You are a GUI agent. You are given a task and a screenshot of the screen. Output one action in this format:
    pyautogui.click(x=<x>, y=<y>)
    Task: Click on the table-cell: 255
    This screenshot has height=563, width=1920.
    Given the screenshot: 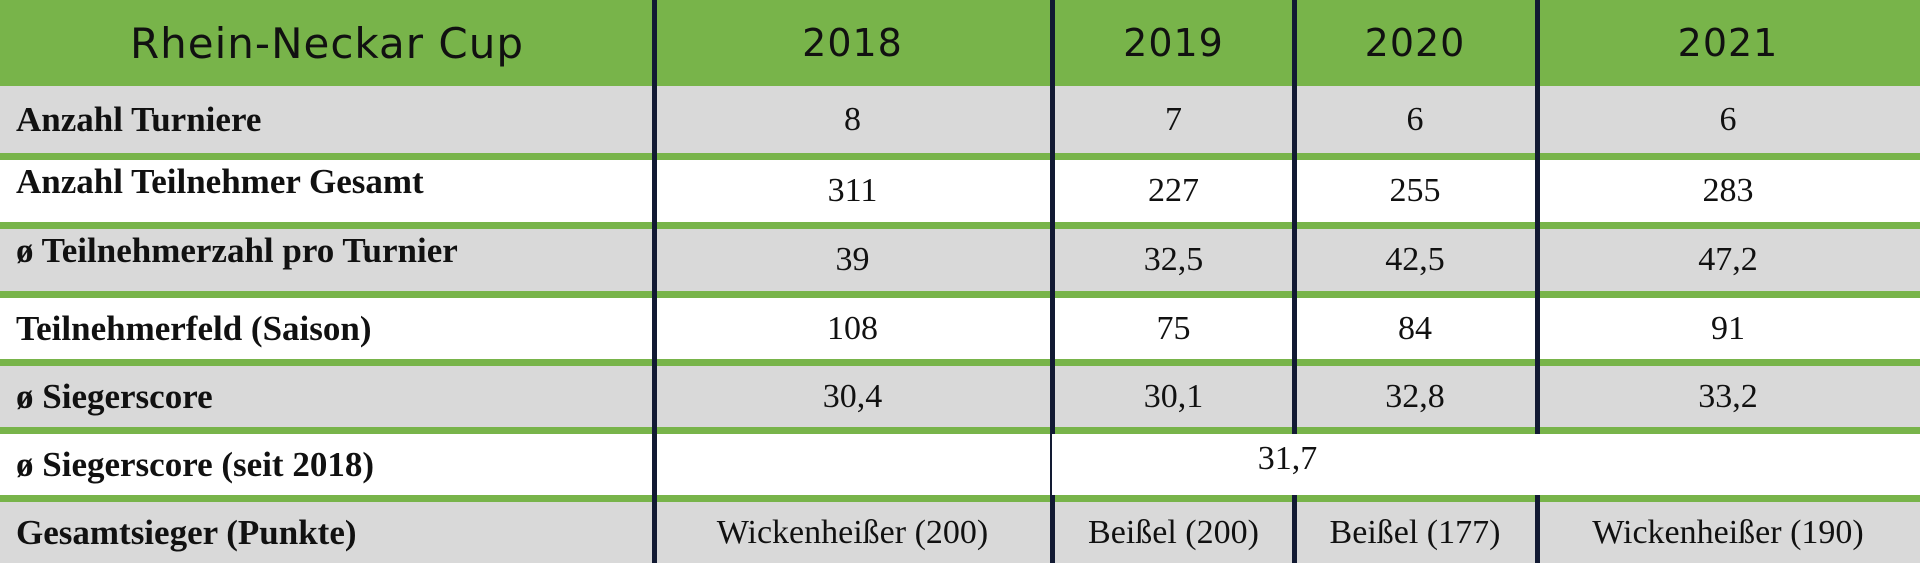 What is the action you would take?
    pyautogui.click(x=1415, y=190)
    